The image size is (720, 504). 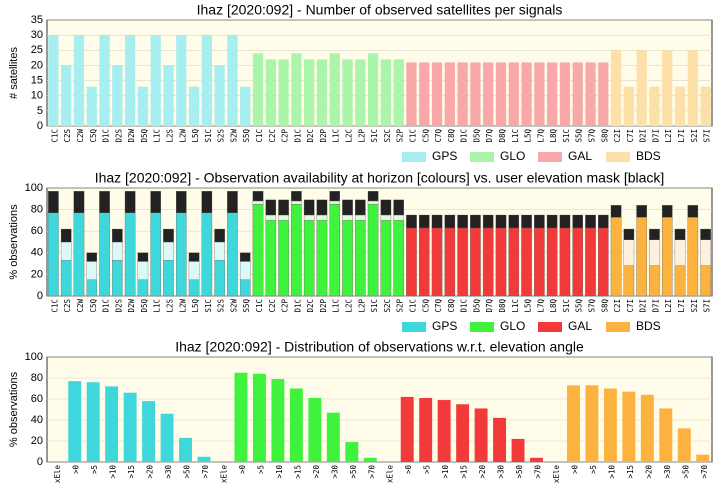 What do you see at coordinates (310, 136) in the screenshot?
I see `x-tick-label: D2C` at bounding box center [310, 136].